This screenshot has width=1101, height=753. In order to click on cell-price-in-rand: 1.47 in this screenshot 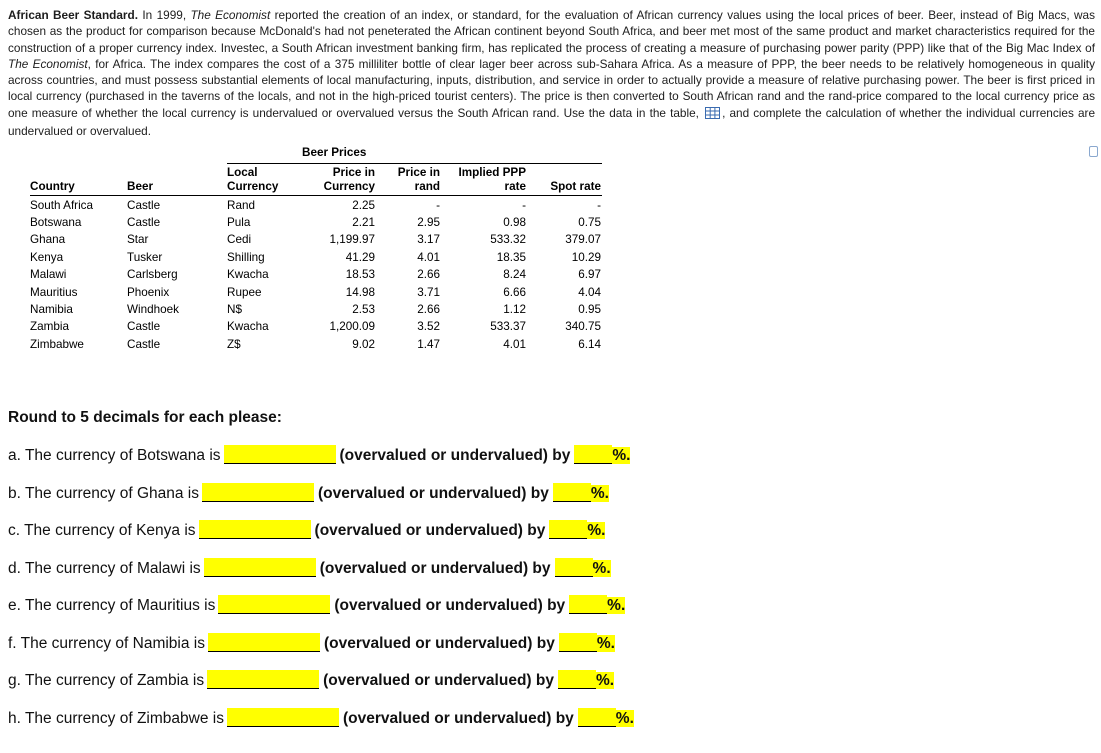, I will do `click(428, 344)`.